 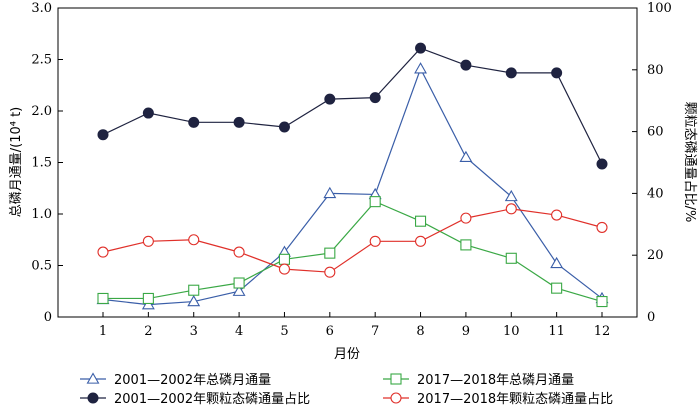 I want to click on legend-1-label: 2001—2002年总磷月通量, so click(x=192, y=380).